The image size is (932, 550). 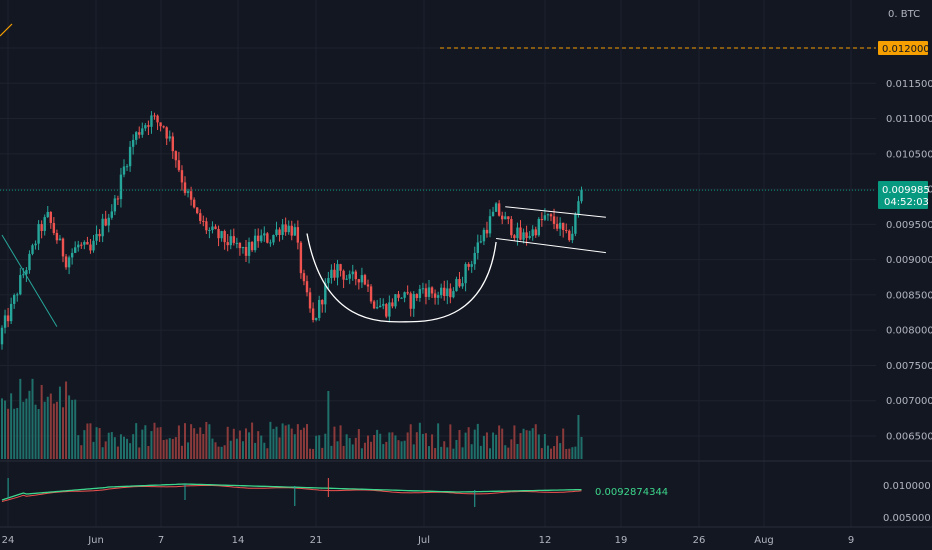 I want to click on time-axis: 24 Jun 7 14 21 Jul 12 19 26 Aug 9, so click(x=428, y=540).